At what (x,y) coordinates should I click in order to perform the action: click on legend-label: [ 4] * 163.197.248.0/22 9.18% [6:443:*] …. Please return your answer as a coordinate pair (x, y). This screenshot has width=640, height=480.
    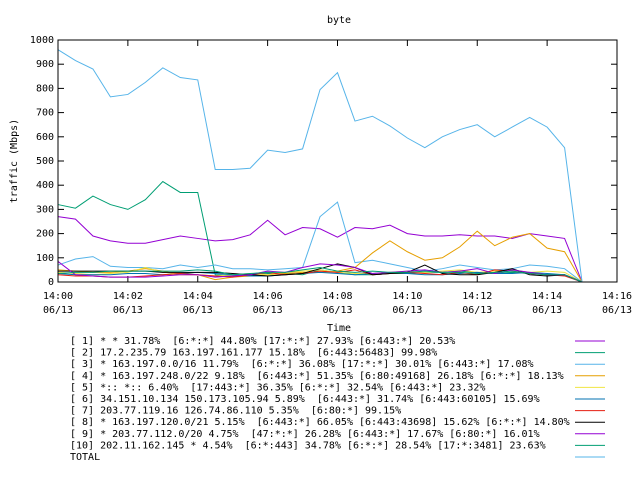
    Looking at the image, I should click on (317, 376).